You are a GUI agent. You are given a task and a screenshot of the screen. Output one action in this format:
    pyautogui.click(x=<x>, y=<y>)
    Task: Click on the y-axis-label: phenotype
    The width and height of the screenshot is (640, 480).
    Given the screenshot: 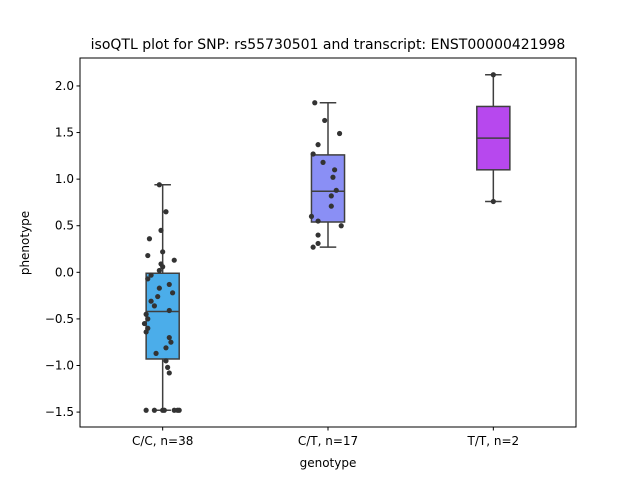 What is the action you would take?
    pyautogui.click(x=25, y=243)
    